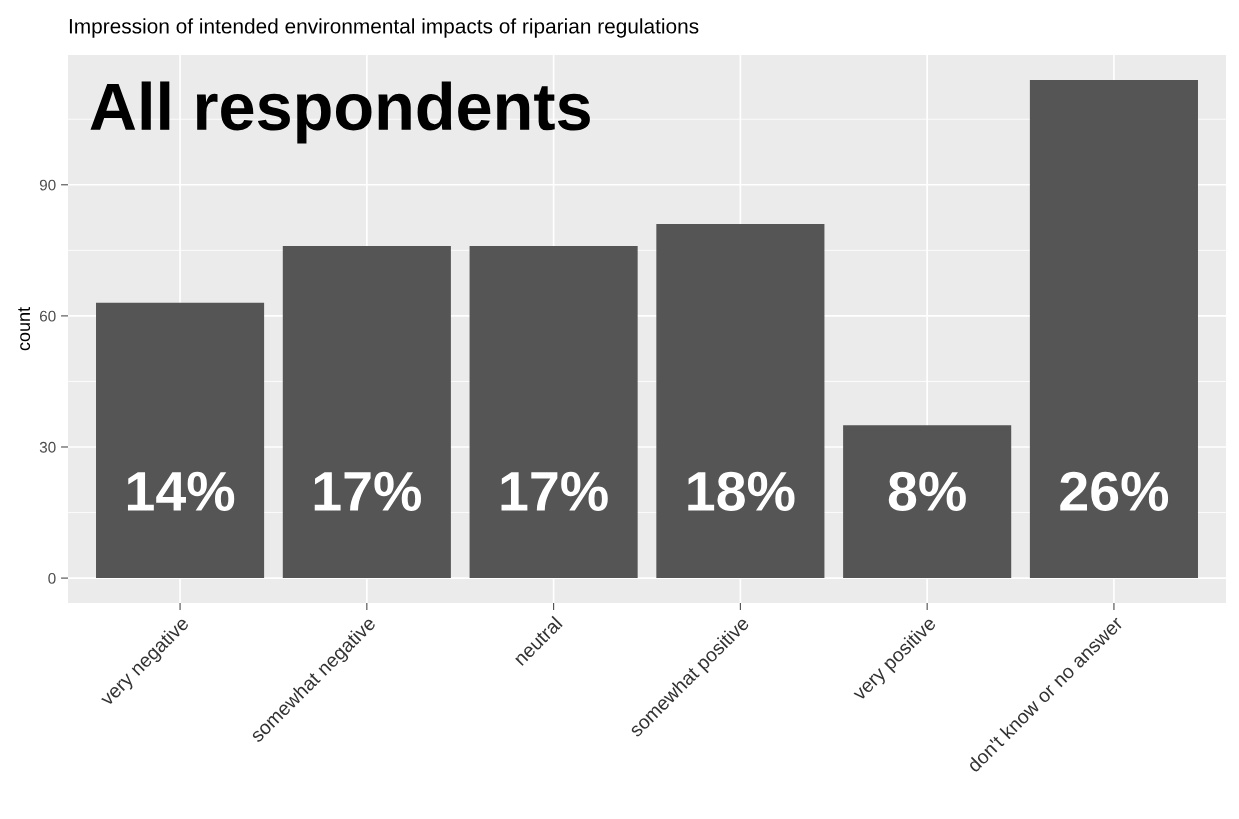 The image size is (1239, 819). I want to click on y-tick-label: 90, so click(47, 185).